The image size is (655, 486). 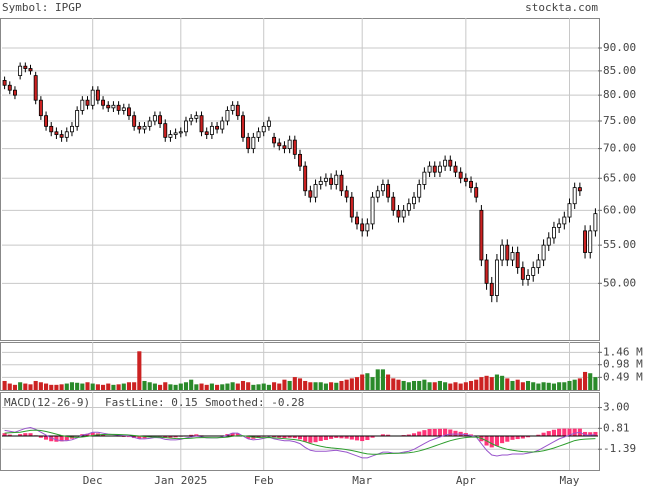 What do you see at coordinates (619, 244) in the screenshot?
I see `y-tick-label: 55.00` at bounding box center [619, 244].